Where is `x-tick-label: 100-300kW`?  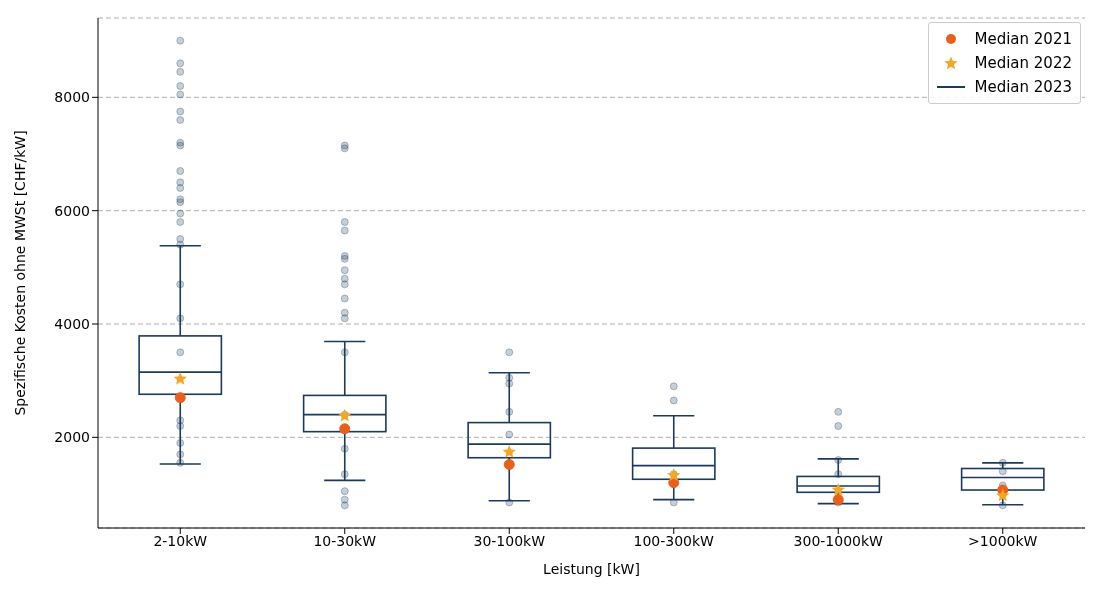
x-tick-label: 100-300kW is located at coordinates (674, 540).